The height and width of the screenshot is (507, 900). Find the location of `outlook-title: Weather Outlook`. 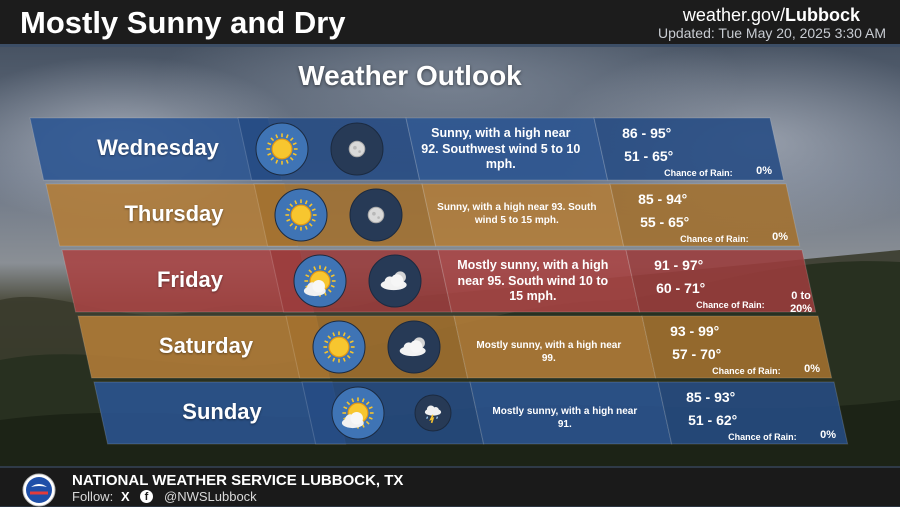

outlook-title: Weather Outlook is located at coordinates (410, 75).